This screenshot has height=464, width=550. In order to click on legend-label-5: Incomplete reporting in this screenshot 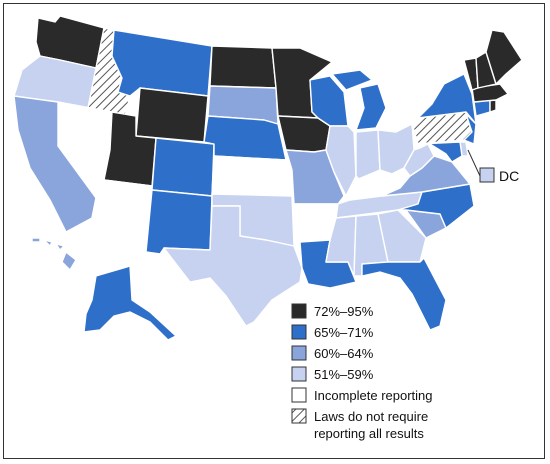, I will do `click(373, 395)`.